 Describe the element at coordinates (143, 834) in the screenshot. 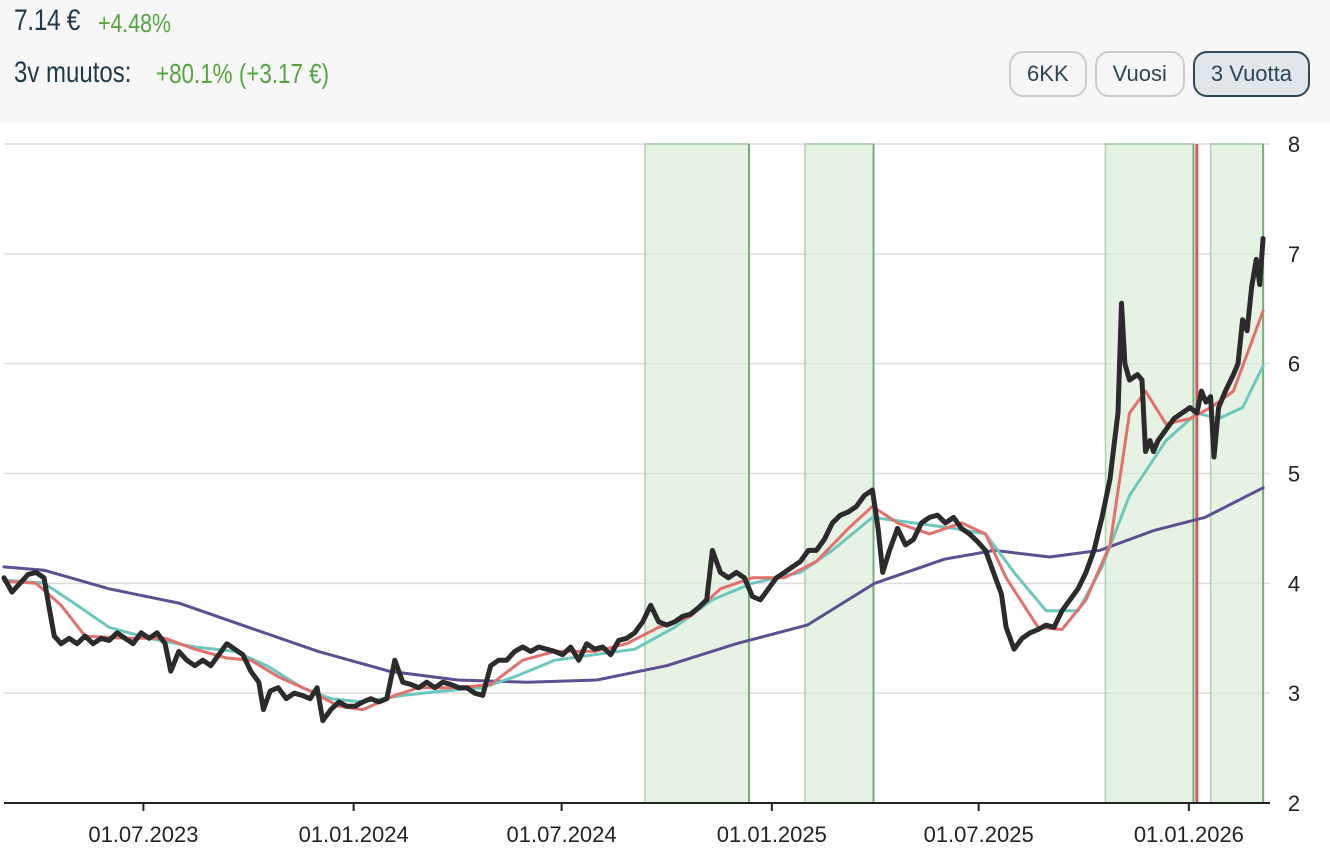

I see `x-tick-label-1: 01.07.2023` at that location.